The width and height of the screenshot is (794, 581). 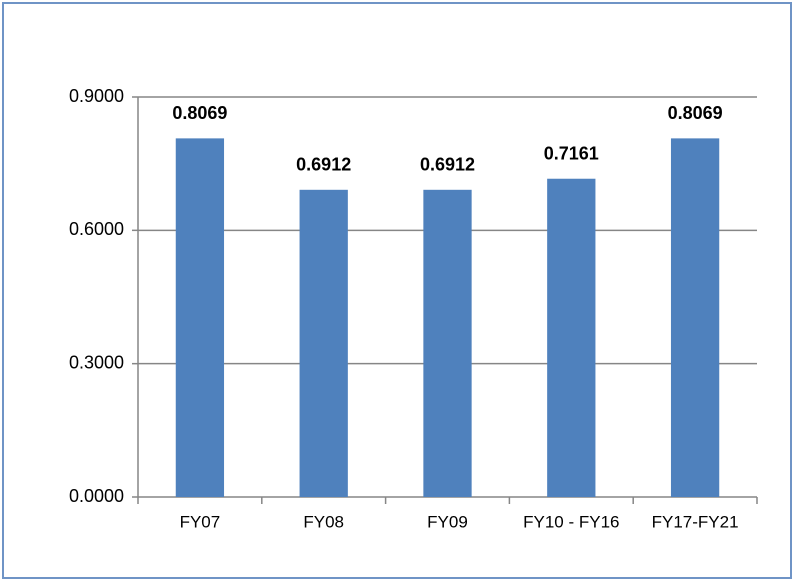 I want to click on x-tick-label: FY09, so click(x=447, y=521).